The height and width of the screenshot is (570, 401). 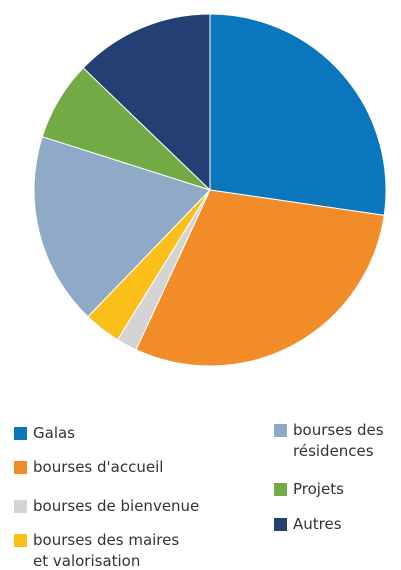 I want to click on legend-item: bourses d'accueil, so click(x=104, y=467).